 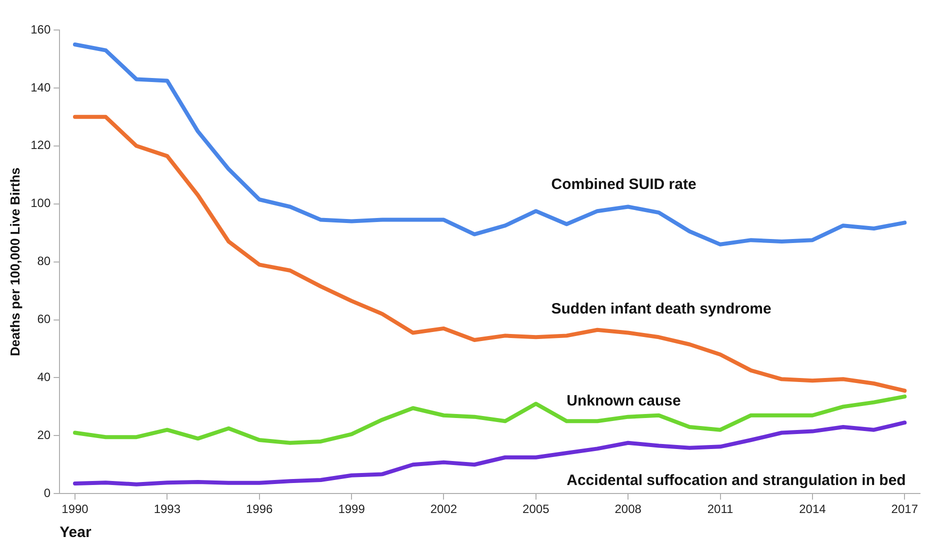 What do you see at coordinates (904, 509) in the screenshot?
I see `x-tick-label: 2017` at bounding box center [904, 509].